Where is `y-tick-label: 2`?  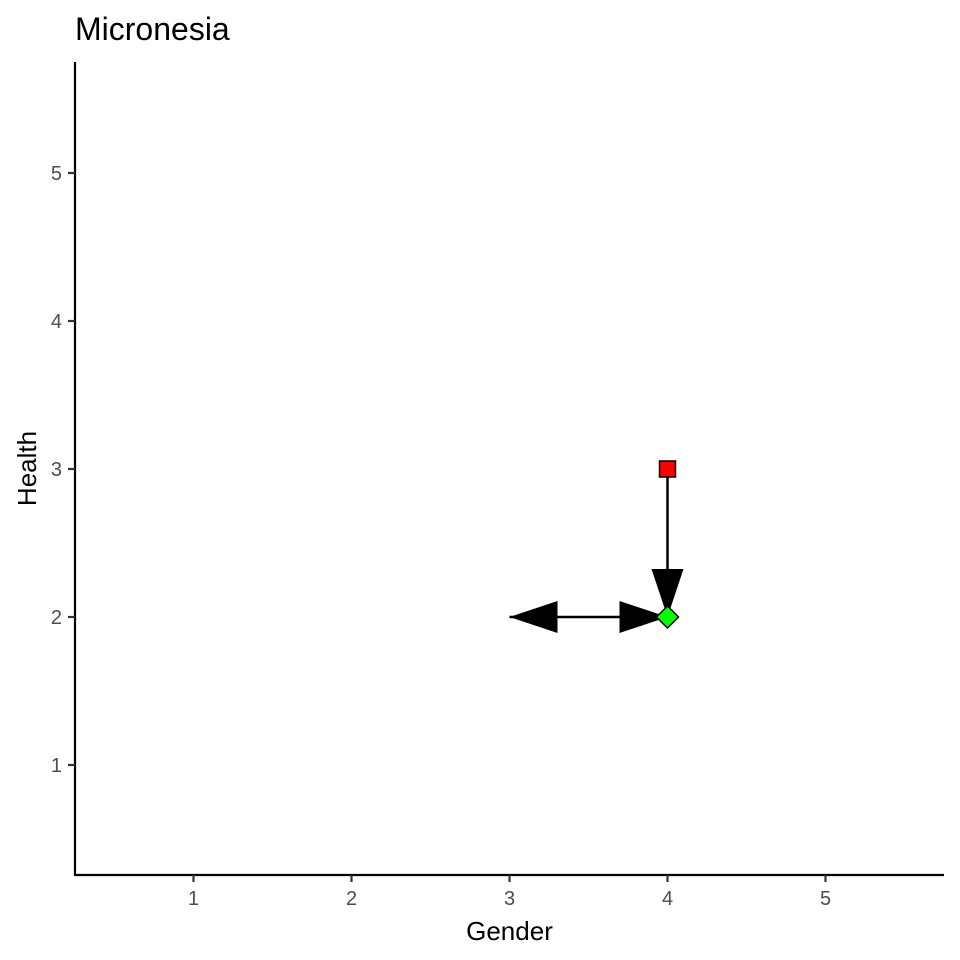 y-tick-label: 2 is located at coordinates (56, 618).